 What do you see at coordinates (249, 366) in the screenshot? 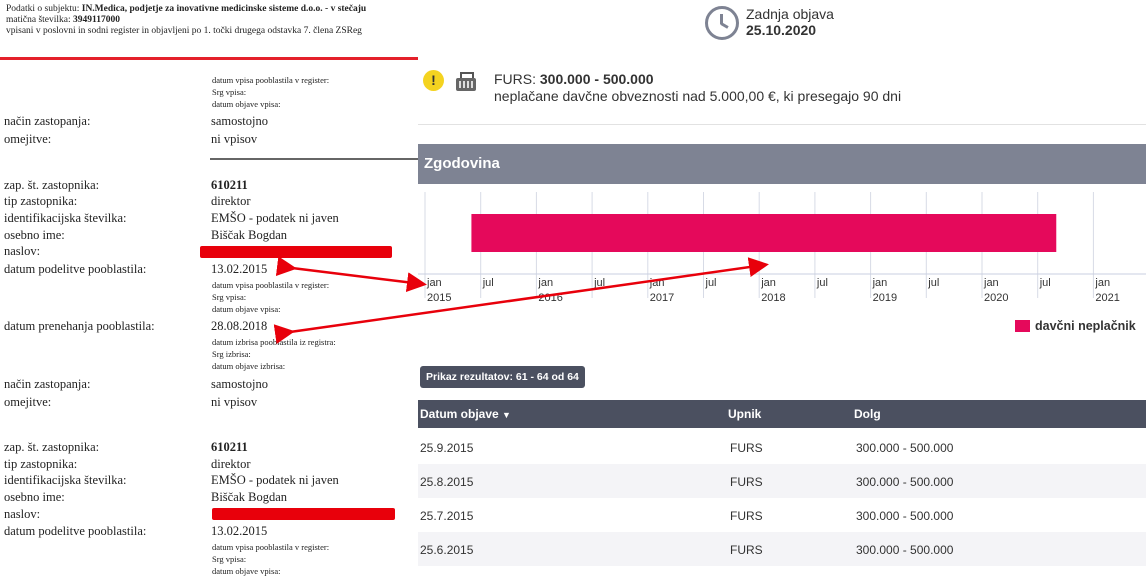
I see `tiny-note: datum objave izbrisa:` at bounding box center [249, 366].